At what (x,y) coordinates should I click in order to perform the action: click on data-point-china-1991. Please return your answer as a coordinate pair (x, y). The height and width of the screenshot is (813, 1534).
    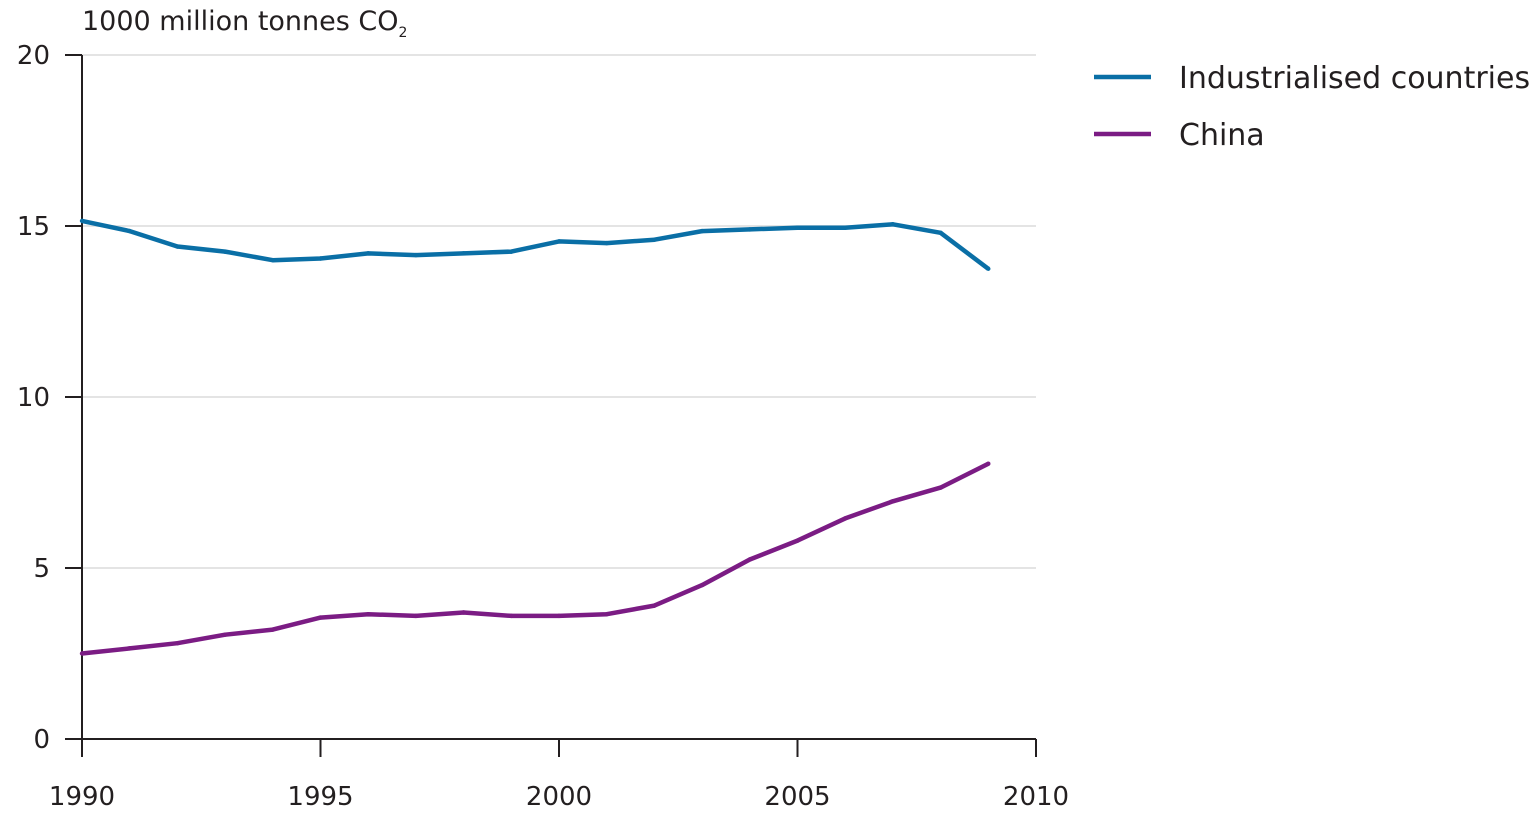
    Looking at the image, I should click on (129, 648).